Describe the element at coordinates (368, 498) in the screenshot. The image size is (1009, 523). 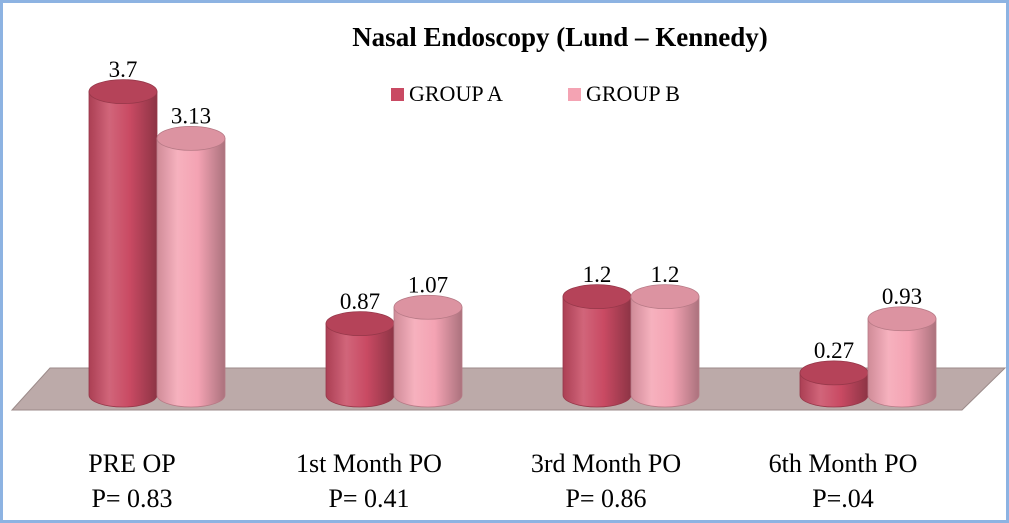
I see `x-tick-note: P= 0.41` at that location.